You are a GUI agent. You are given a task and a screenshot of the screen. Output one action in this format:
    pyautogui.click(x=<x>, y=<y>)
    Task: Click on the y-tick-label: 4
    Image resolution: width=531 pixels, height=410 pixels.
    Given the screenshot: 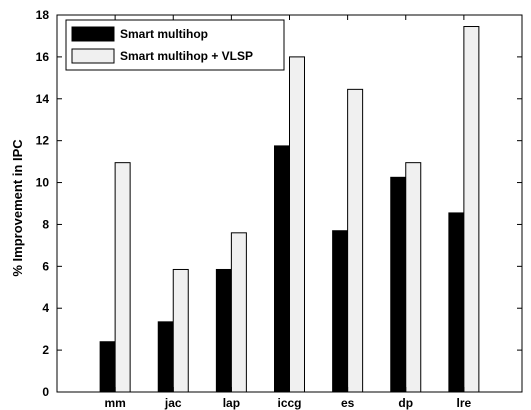 What is the action you would take?
    pyautogui.click(x=45, y=308)
    